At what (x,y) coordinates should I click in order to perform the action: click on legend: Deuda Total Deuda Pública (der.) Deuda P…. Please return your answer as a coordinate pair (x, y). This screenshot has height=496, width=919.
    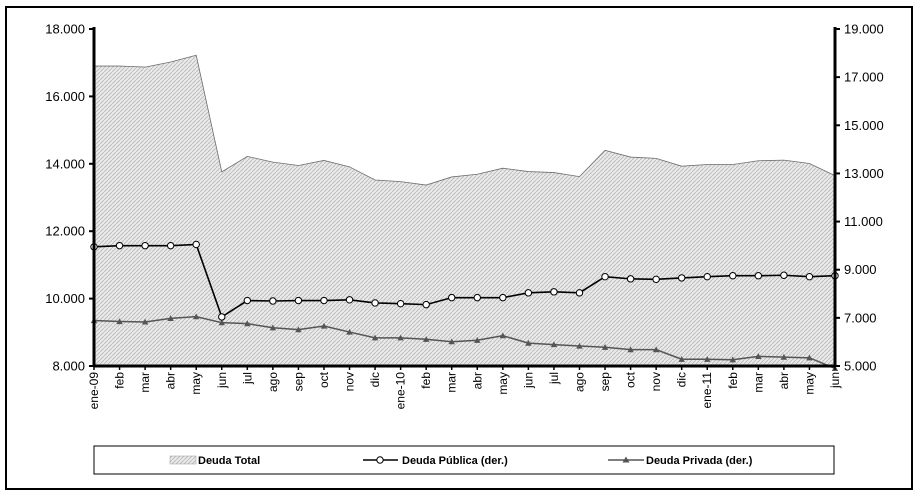
    Looking at the image, I should click on (464, 460).